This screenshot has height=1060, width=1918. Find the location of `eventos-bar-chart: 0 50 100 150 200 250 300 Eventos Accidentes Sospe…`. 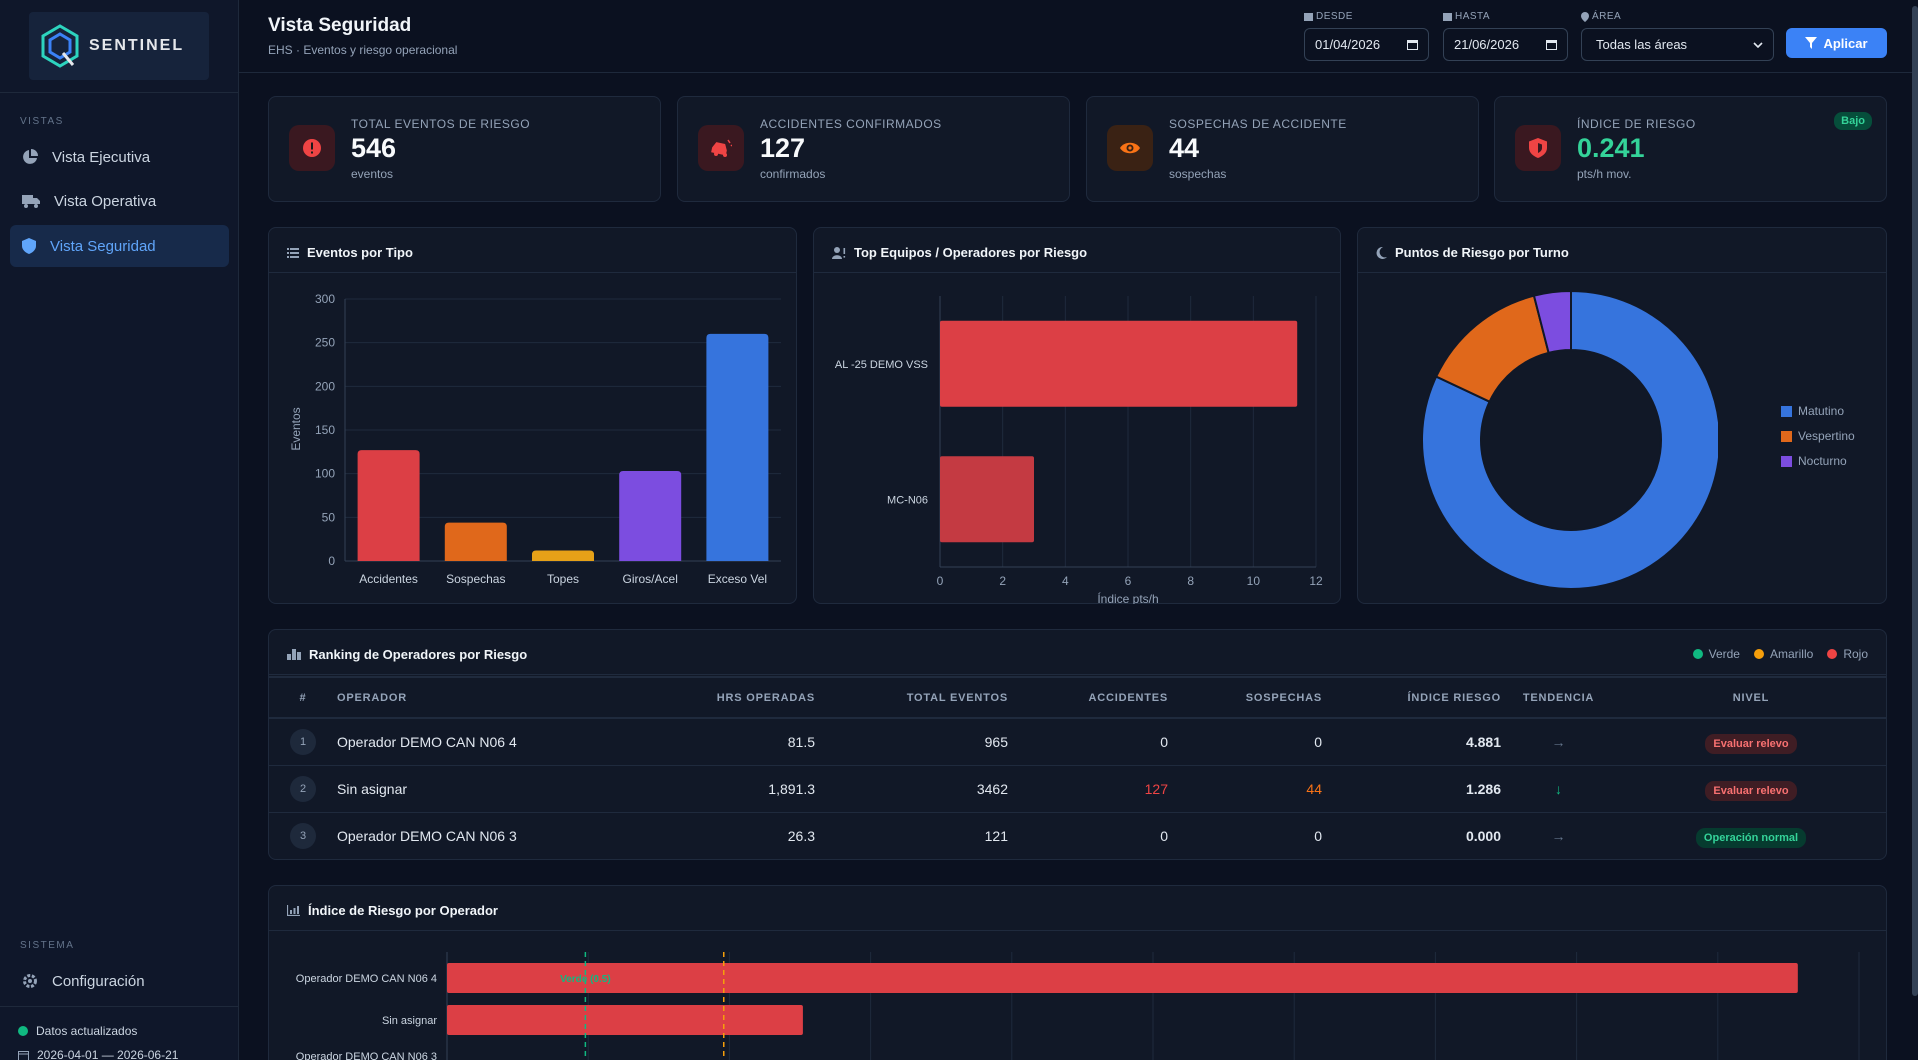

eventos-bar-chart: 0 50 100 150 200 250 300 Eventos Accidentes Sospe… is located at coordinates (535, 439).